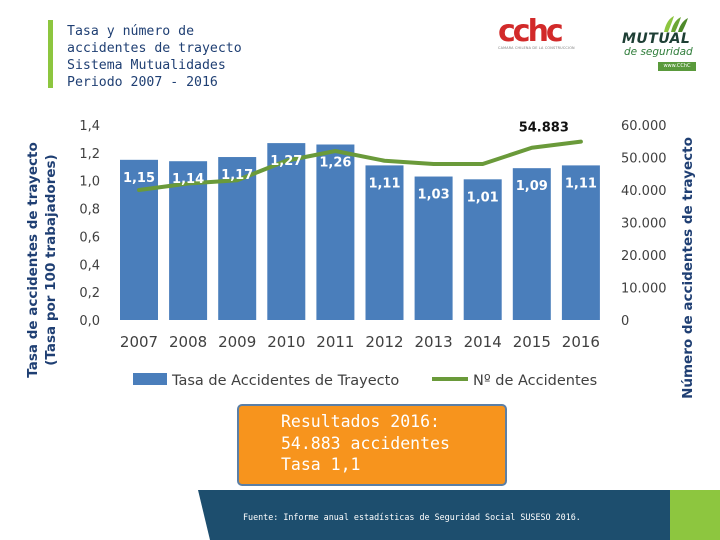 The width and height of the screenshot is (720, 540). I want to click on bar-value-label: 1,14, so click(188, 179).